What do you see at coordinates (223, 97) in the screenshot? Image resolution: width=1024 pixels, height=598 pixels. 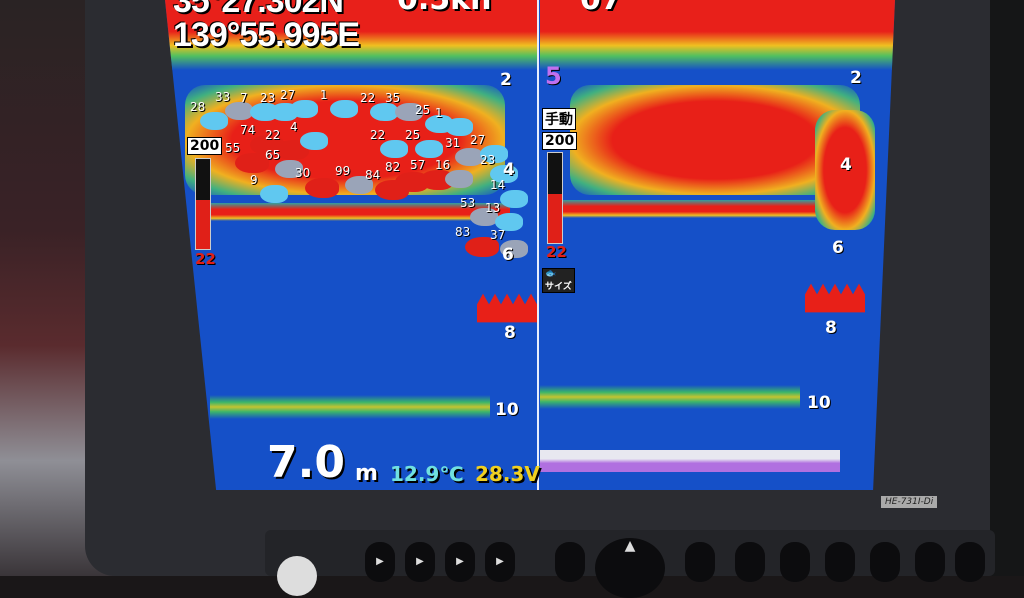 I see `fish-size-label: 33` at bounding box center [223, 97].